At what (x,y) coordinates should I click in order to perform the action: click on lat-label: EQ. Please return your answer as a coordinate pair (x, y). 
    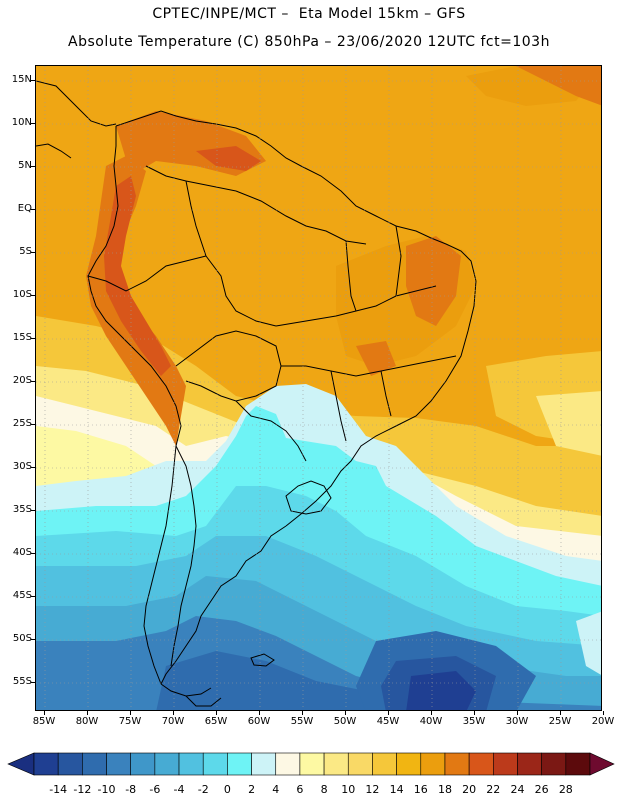
    Looking at the image, I should click on (24, 208).